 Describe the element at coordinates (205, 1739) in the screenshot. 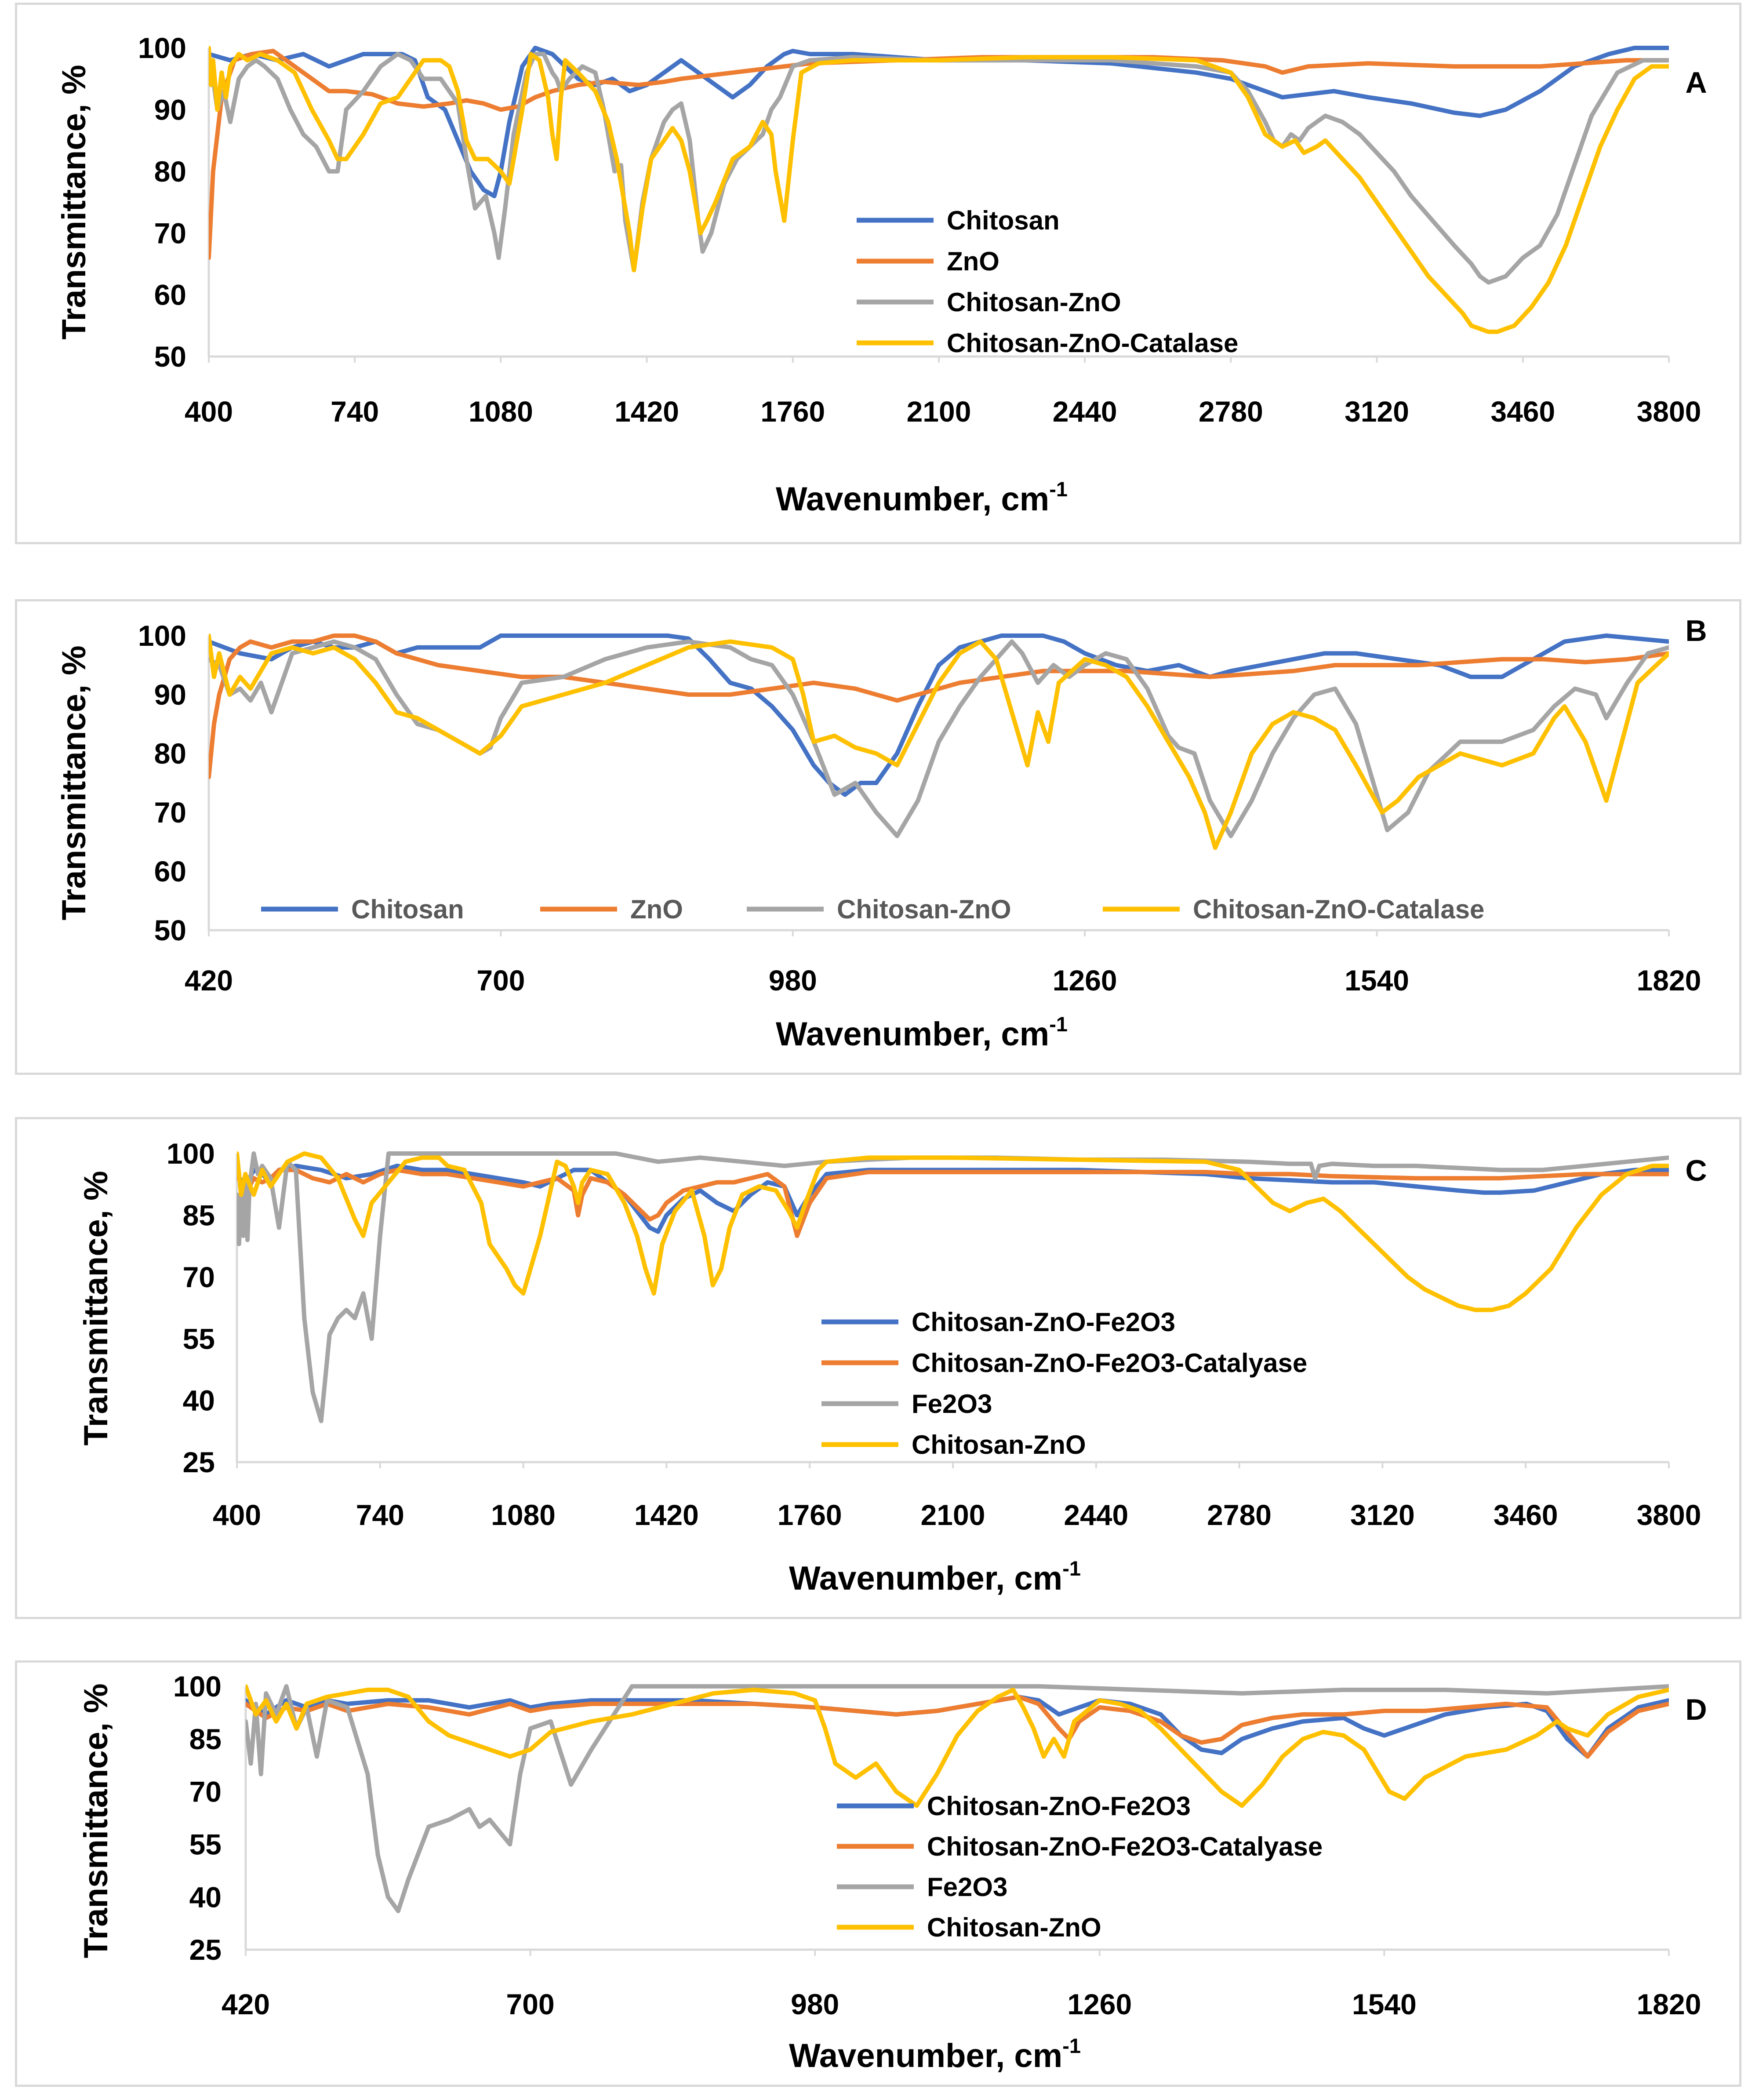

I see `y-tick-label: 85` at that location.